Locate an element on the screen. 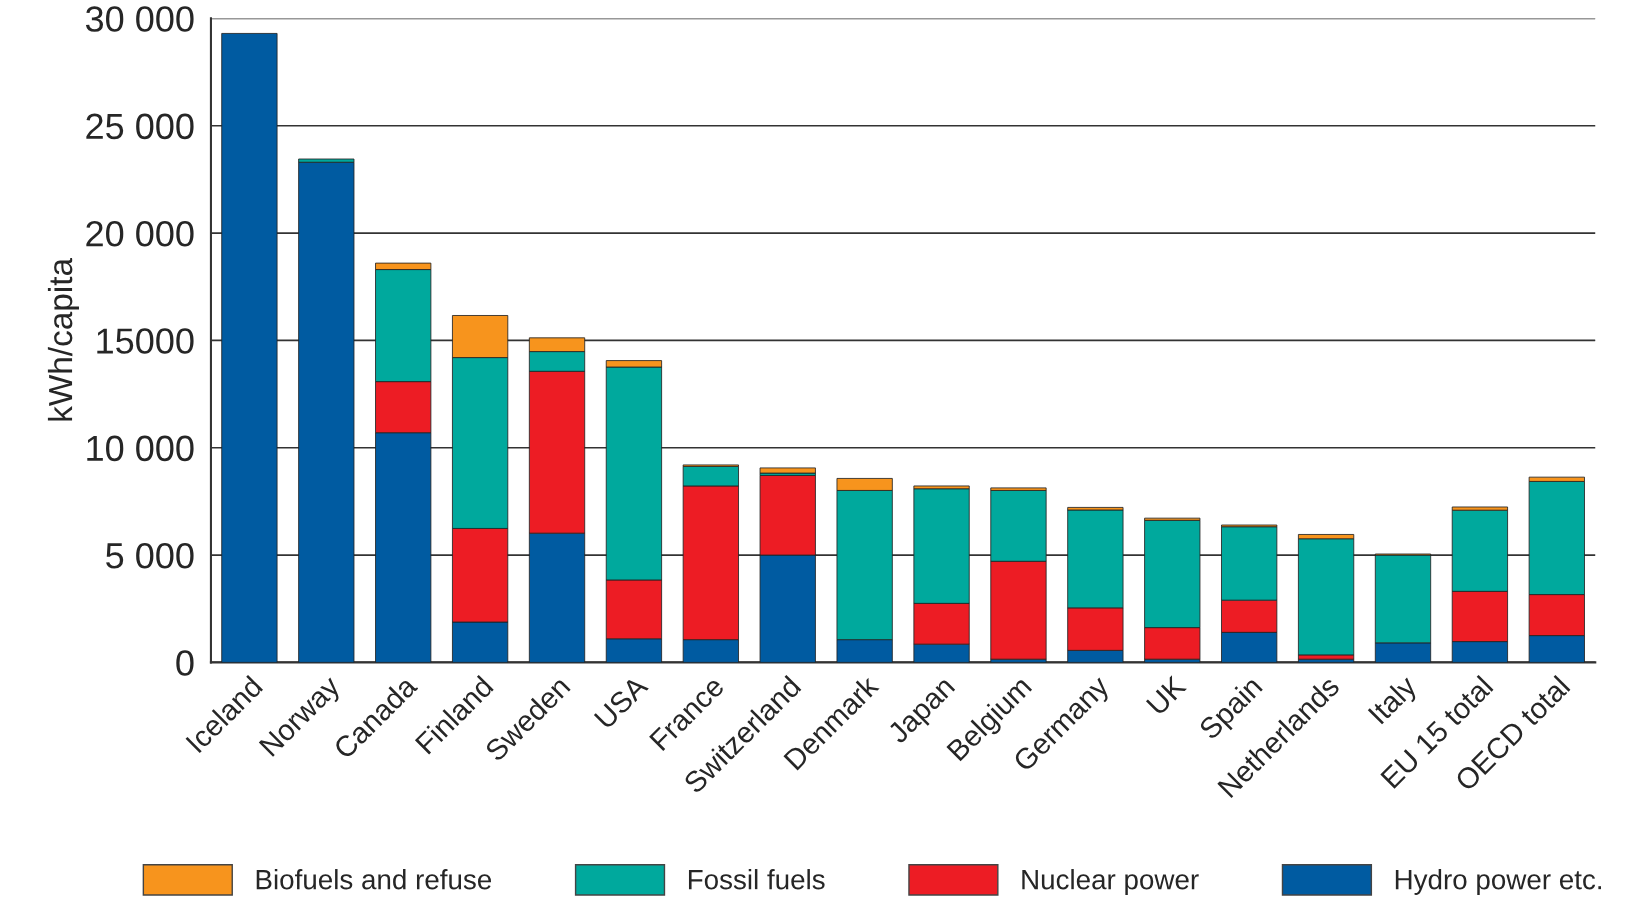 The width and height of the screenshot is (1648, 920). x-tick-label: UK is located at coordinates (1166, 695).